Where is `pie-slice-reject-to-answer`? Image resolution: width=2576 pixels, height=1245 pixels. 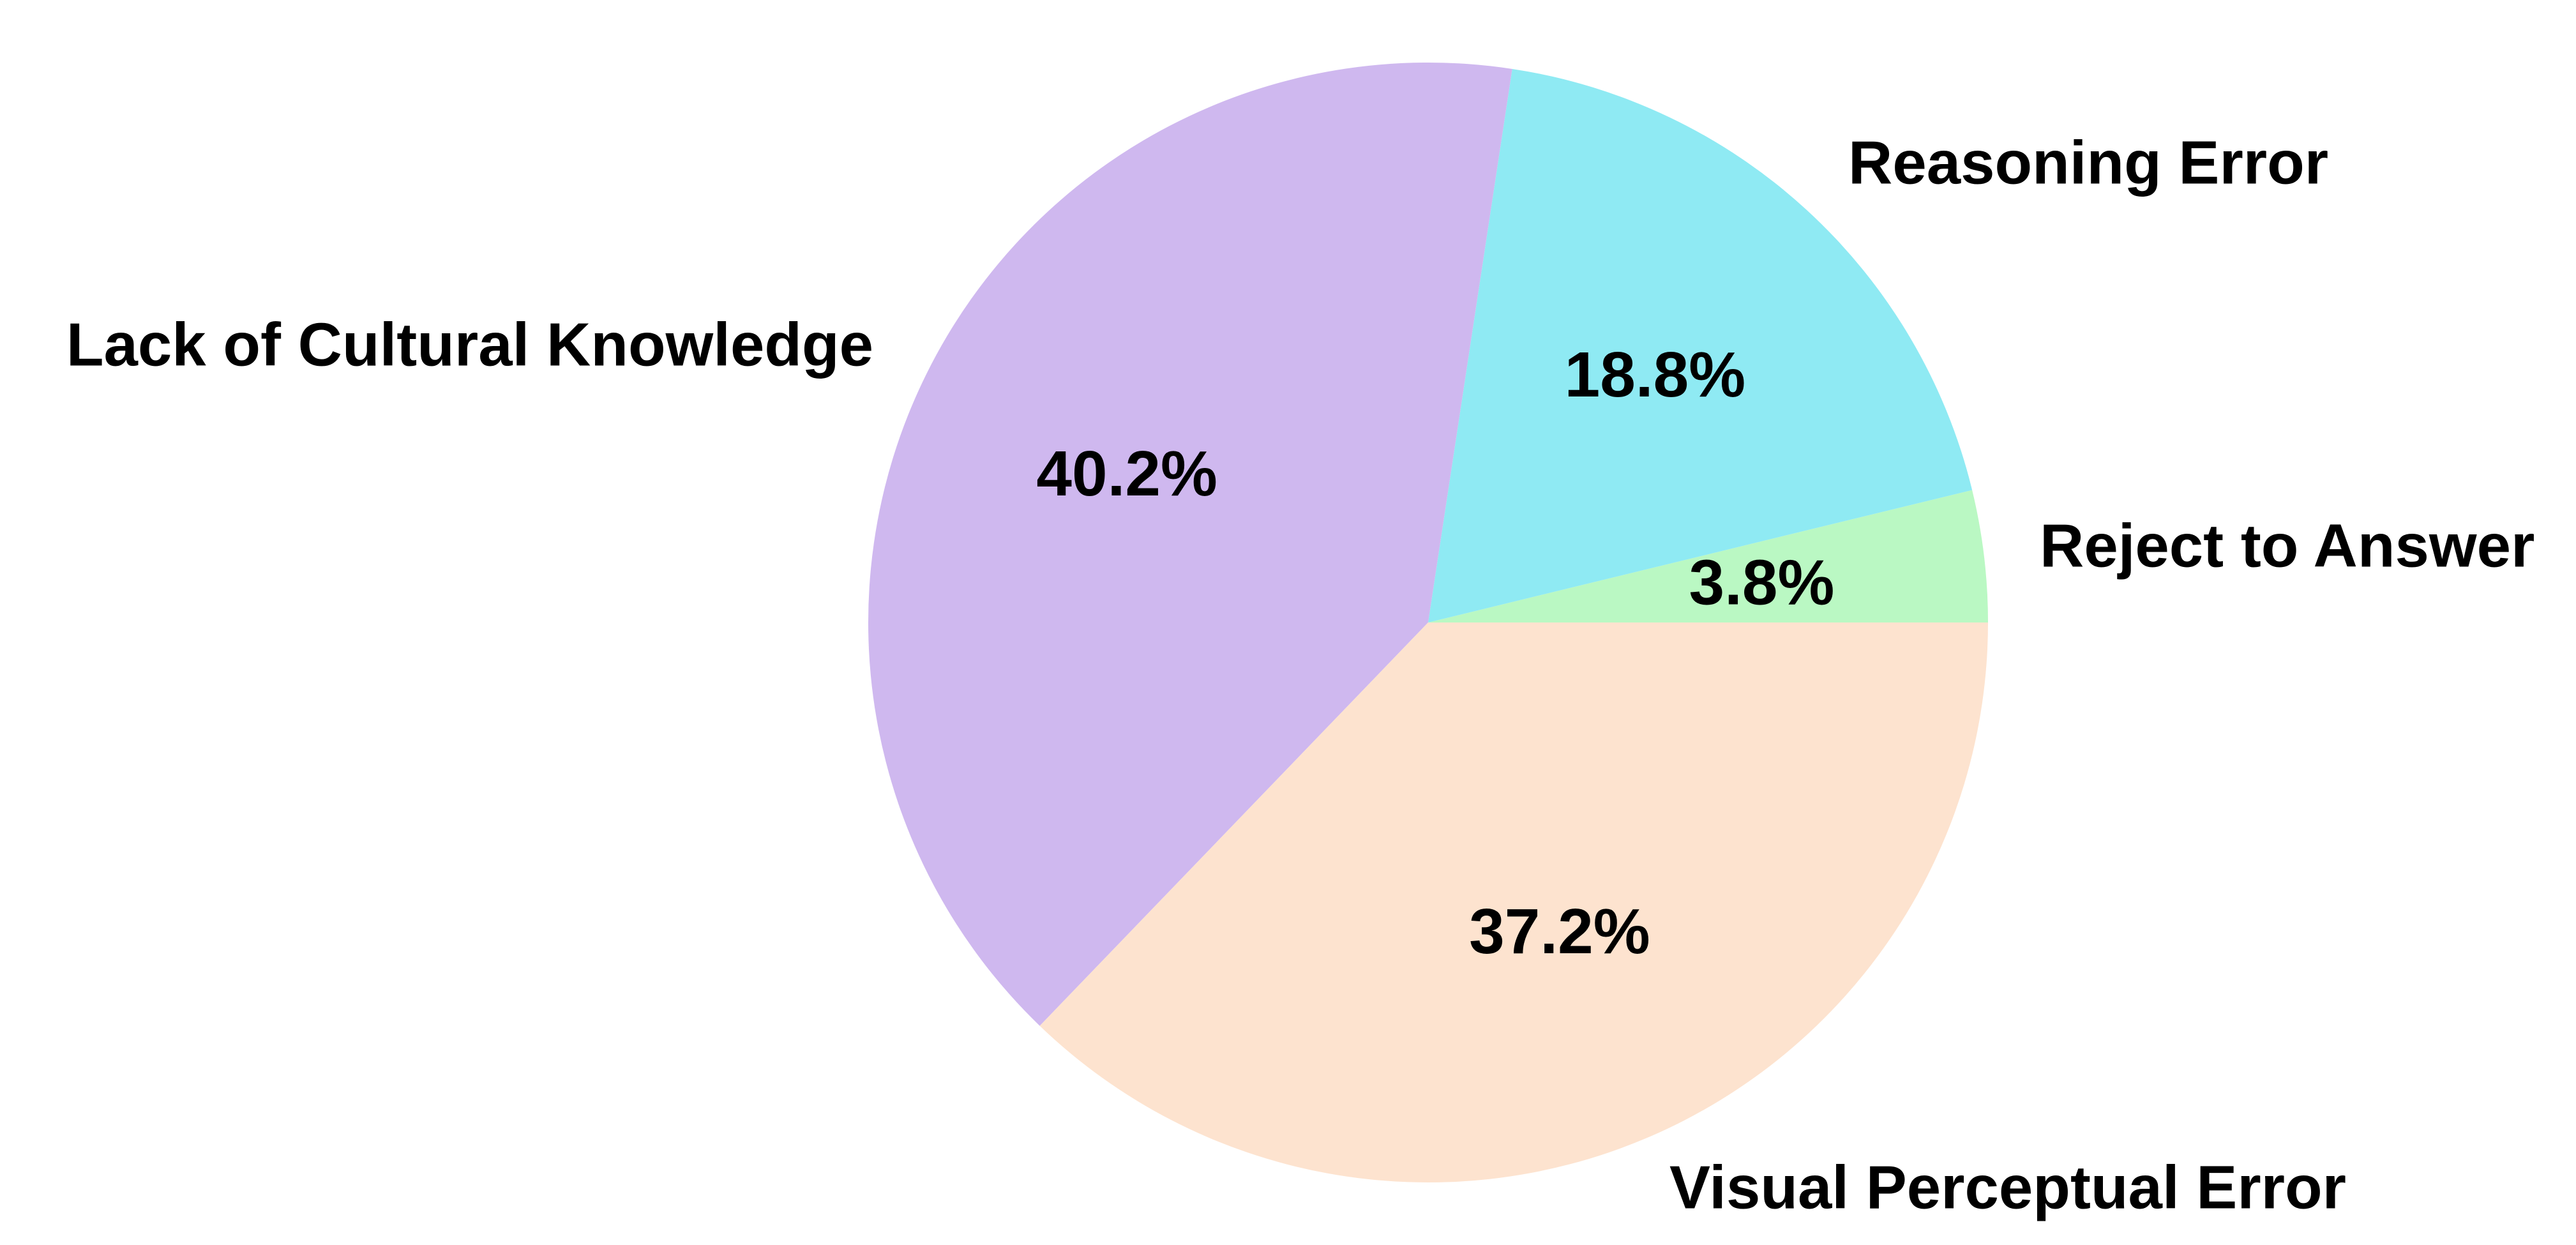 pie-slice-reject-to-answer is located at coordinates (1708, 556).